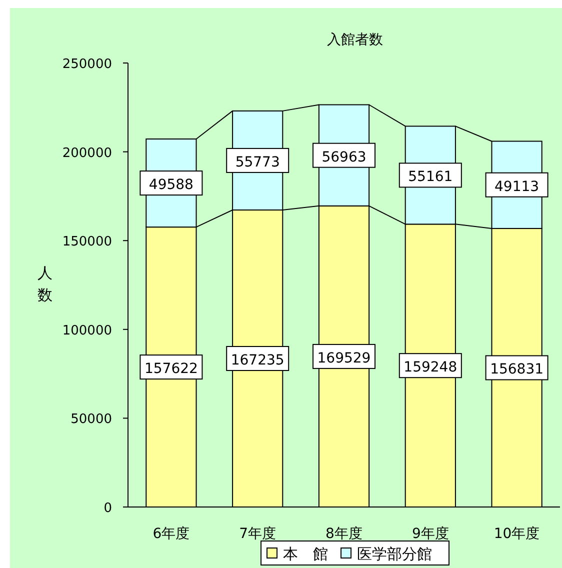  Describe the element at coordinates (431, 368) in the screenshot. I see `data-label: 159248` at that location.